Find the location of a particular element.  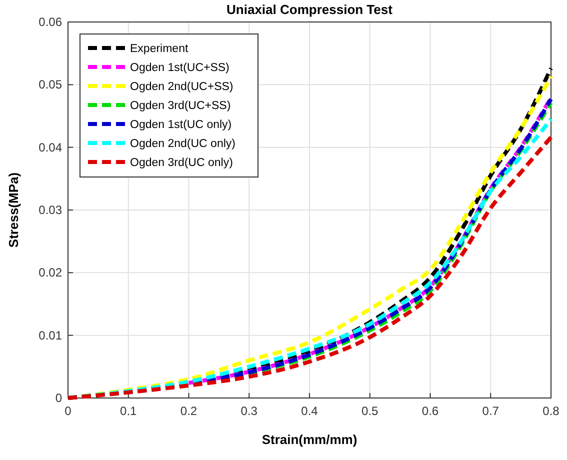

x-tick-label: 0.7 is located at coordinates (491, 411).